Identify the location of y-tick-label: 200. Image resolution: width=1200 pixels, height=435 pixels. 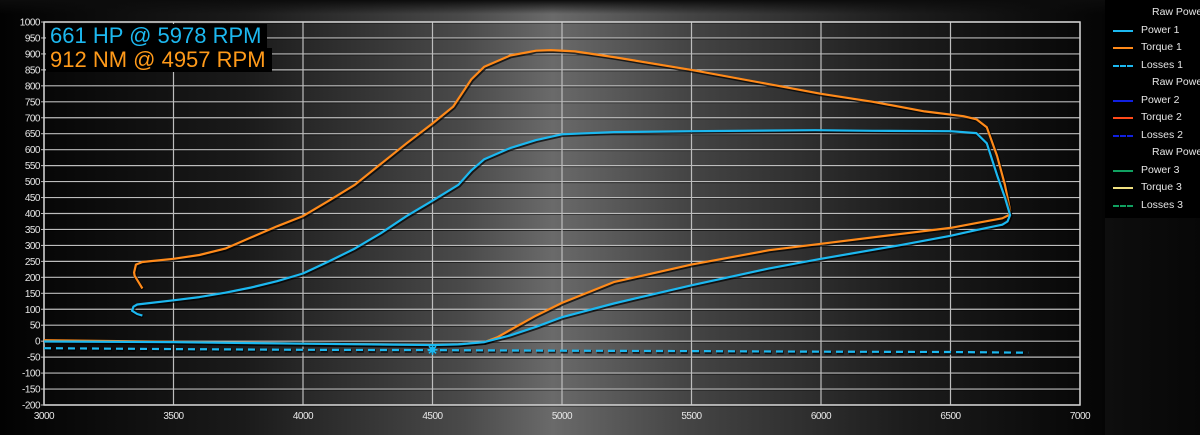
(33, 278).